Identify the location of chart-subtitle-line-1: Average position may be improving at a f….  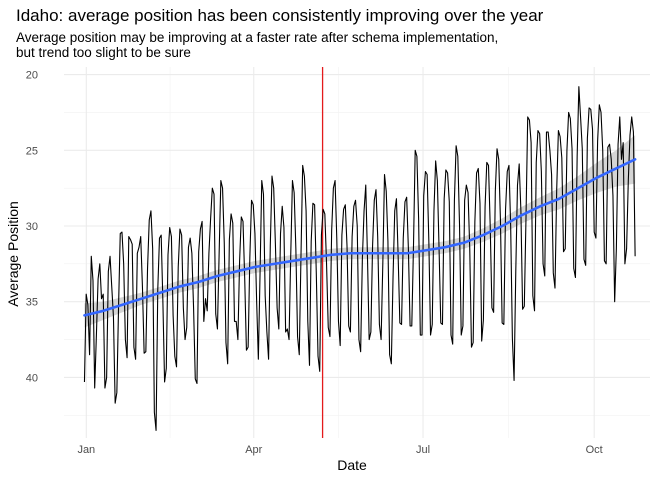
(257, 37).